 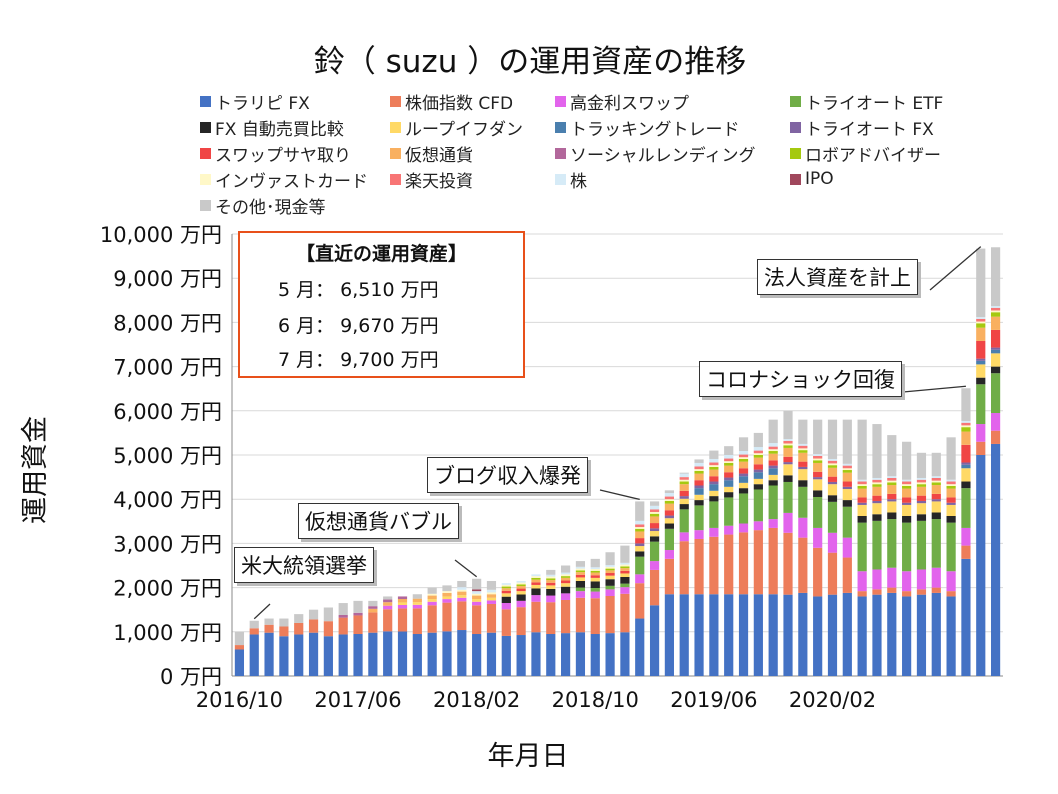 What do you see at coordinates (800, 379) in the screenshot?
I see `callout-corona-recovery: コロナショック回復` at bounding box center [800, 379].